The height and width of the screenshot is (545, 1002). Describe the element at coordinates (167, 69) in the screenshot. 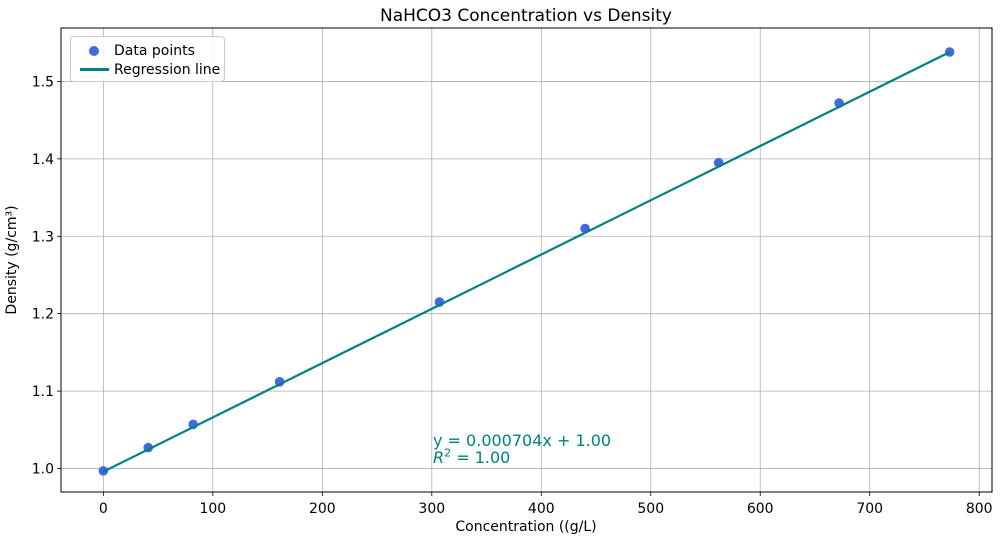

I see `legend-label-regression-line: Regression line` at that location.